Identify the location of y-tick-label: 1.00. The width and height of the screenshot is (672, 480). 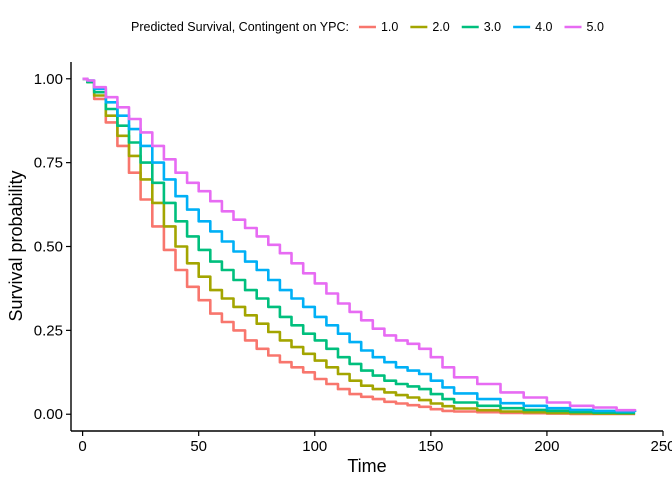
(48, 79).